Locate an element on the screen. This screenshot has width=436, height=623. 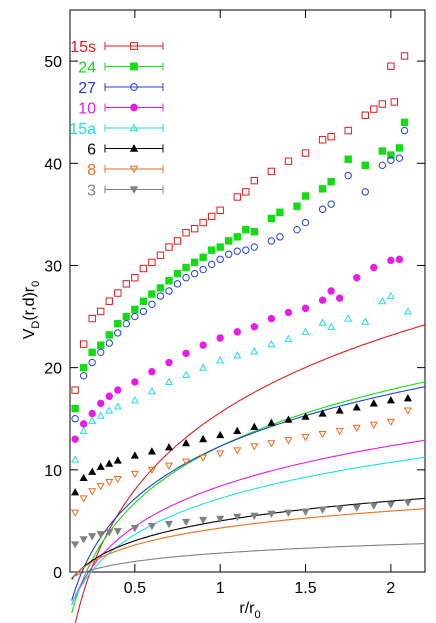
x-tick-label: 1.5 is located at coordinates (305, 588).